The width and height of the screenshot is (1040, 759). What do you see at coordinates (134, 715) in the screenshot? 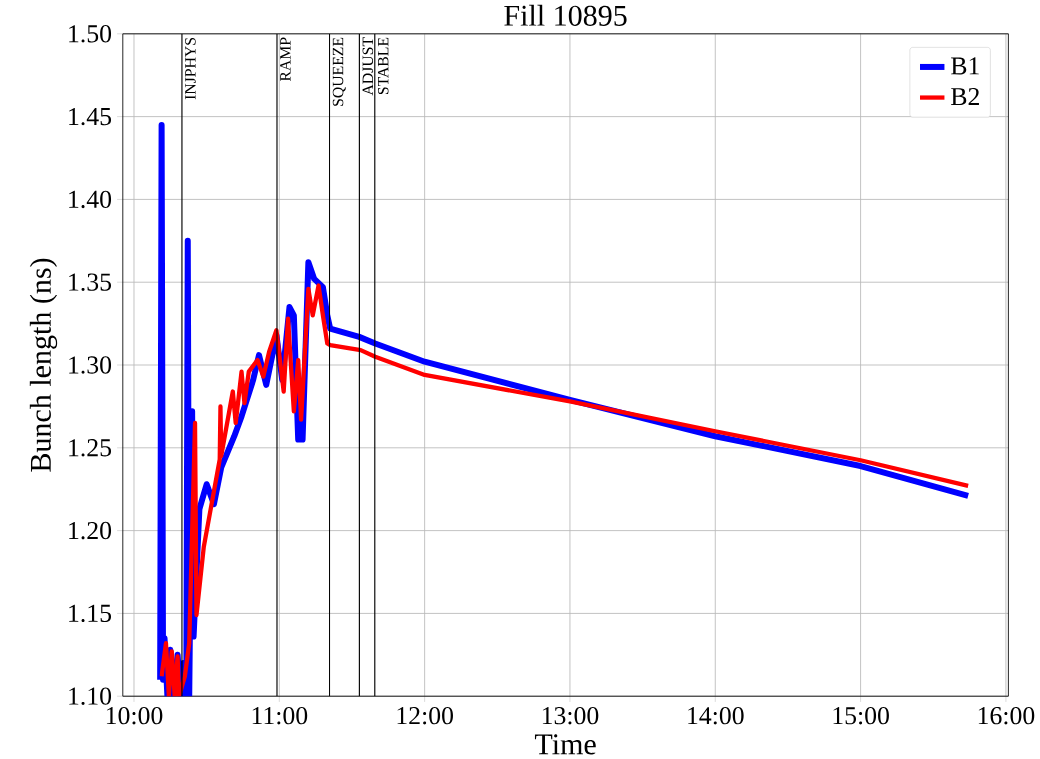
I see `x-tick-label: 10:00` at bounding box center [134, 715].